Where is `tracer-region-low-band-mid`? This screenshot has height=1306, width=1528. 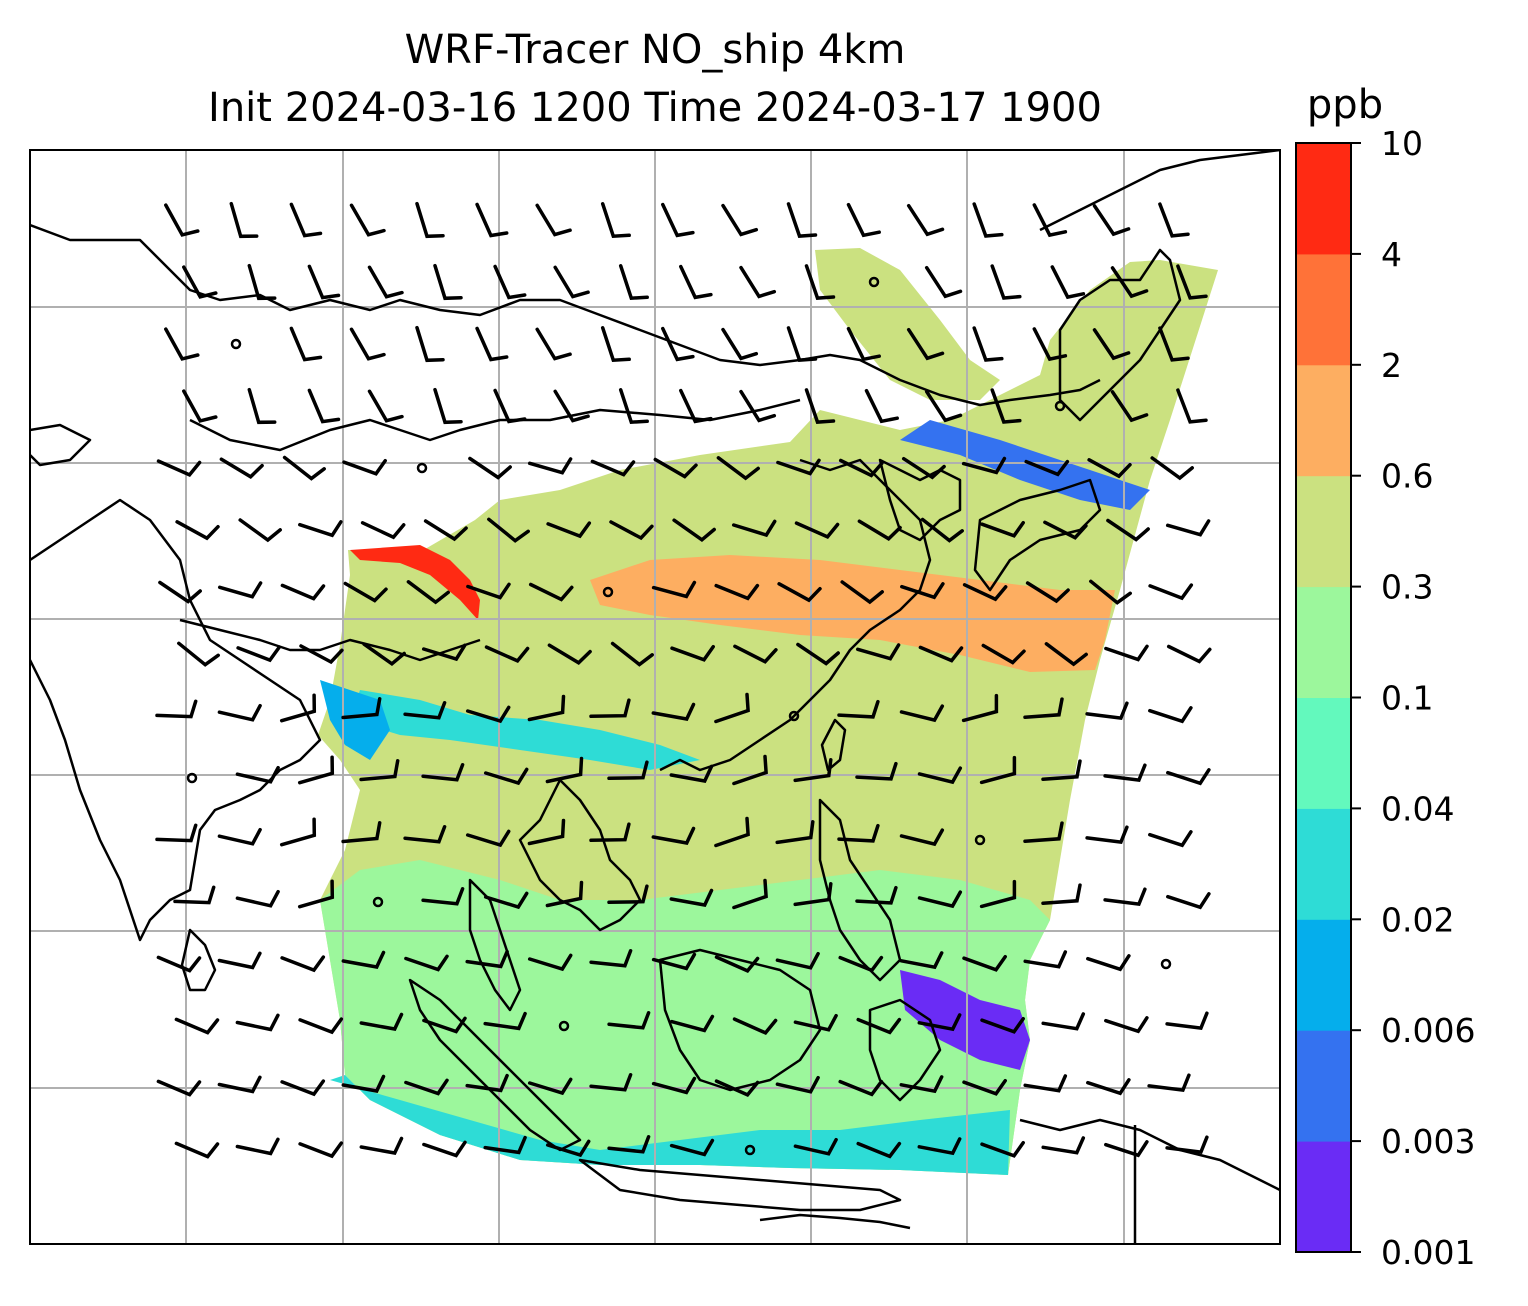 tracer-region-low-band-mid is located at coordinates (525, 730).